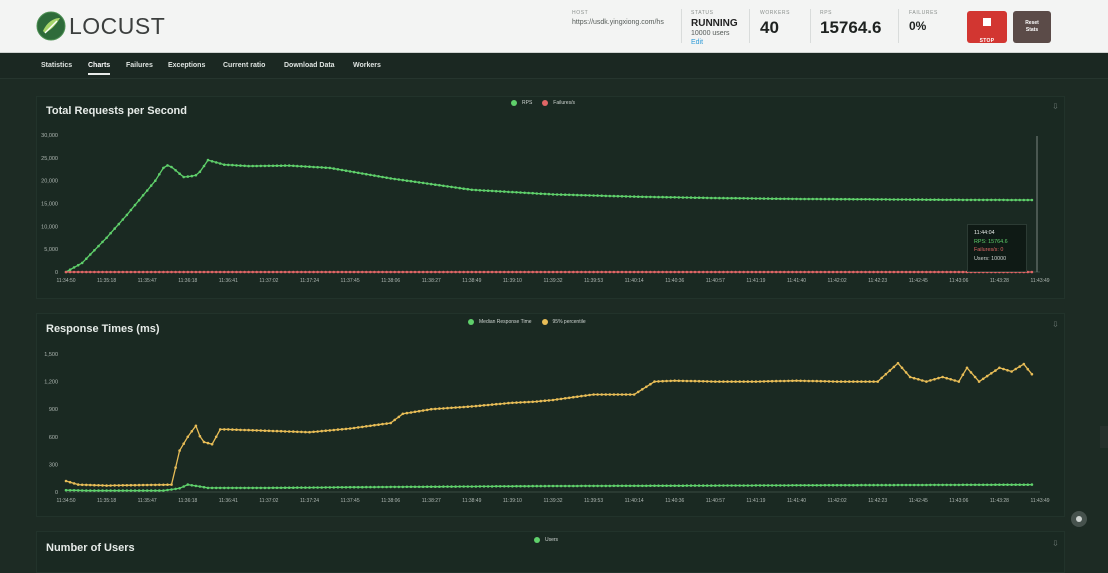 The image size is (1108, 573). Describe the element at coordinates (552, 540) in the screenshot. I see `legend-users-label: Users` at that location.